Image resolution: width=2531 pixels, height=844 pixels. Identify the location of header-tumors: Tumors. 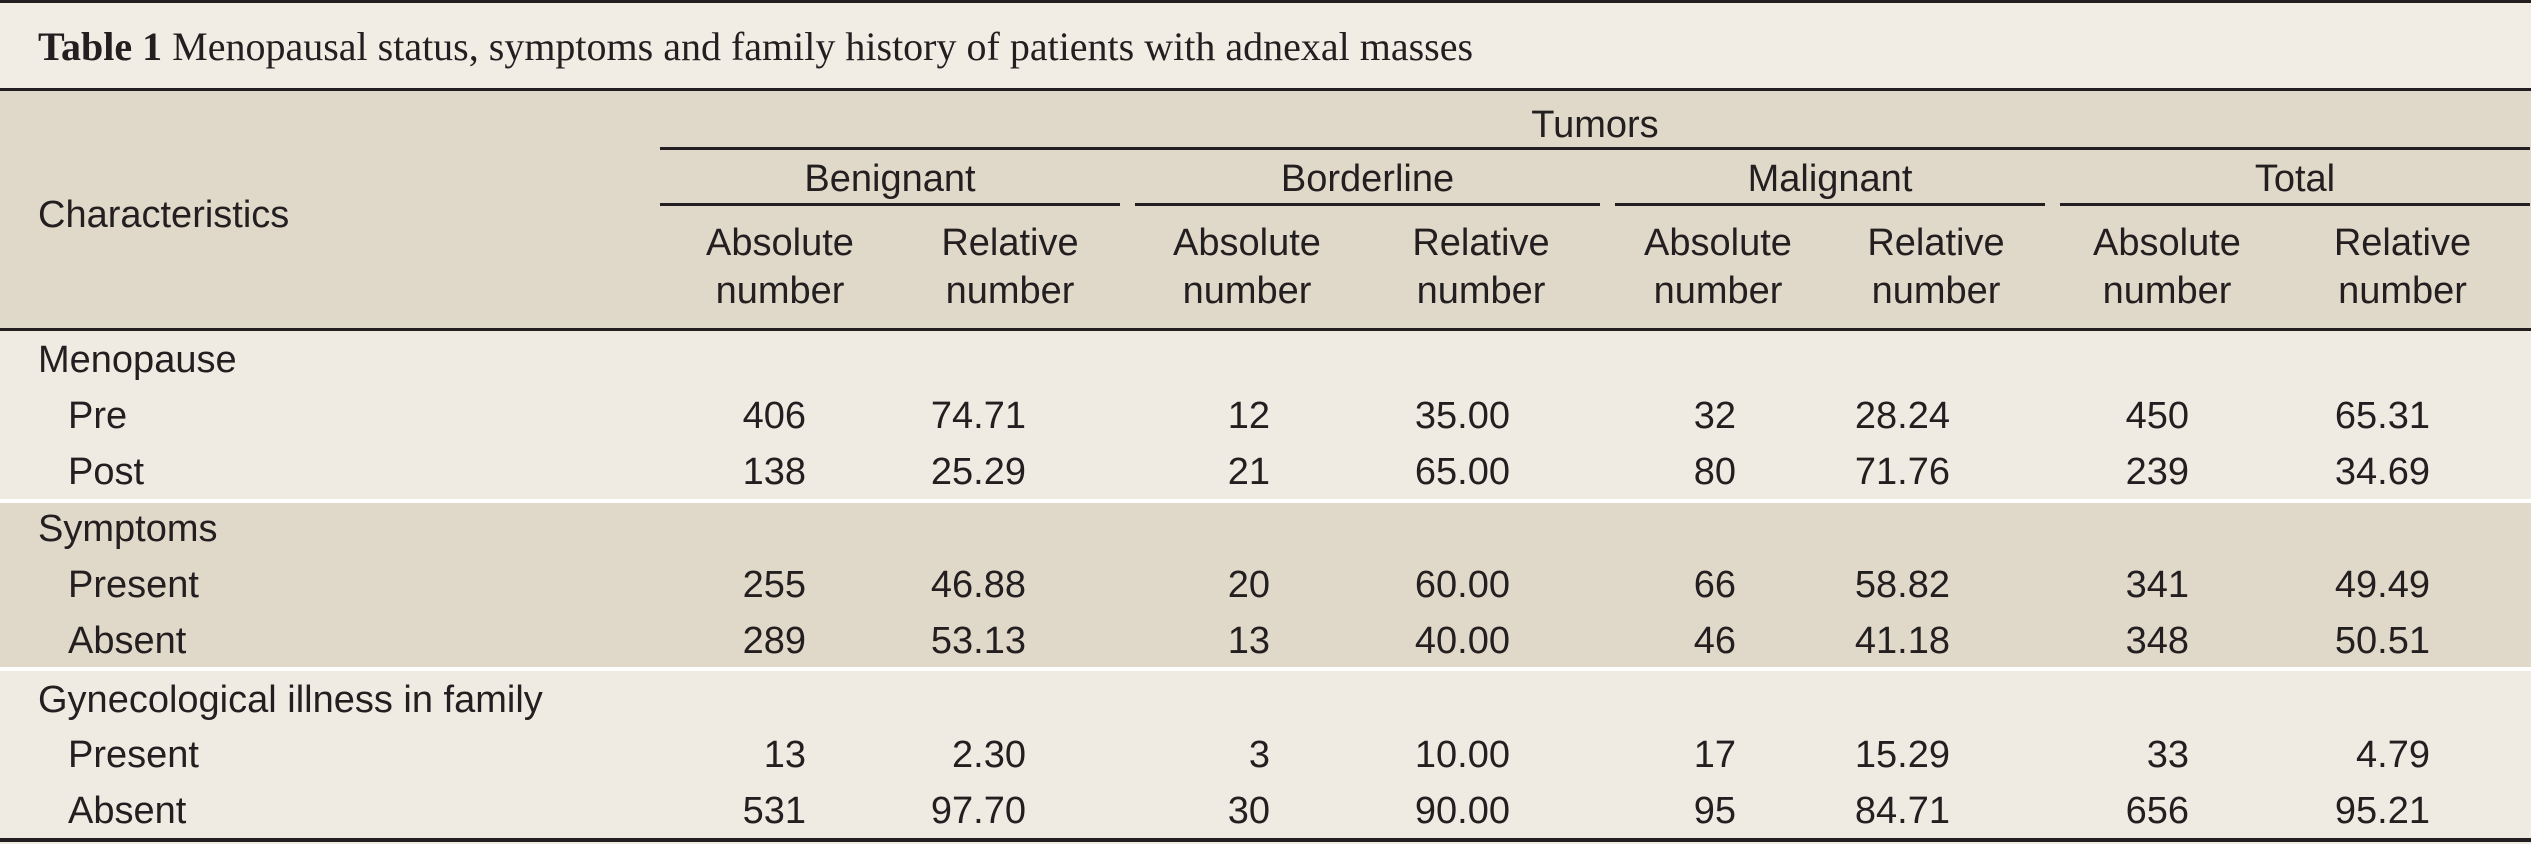
(1595, 125).